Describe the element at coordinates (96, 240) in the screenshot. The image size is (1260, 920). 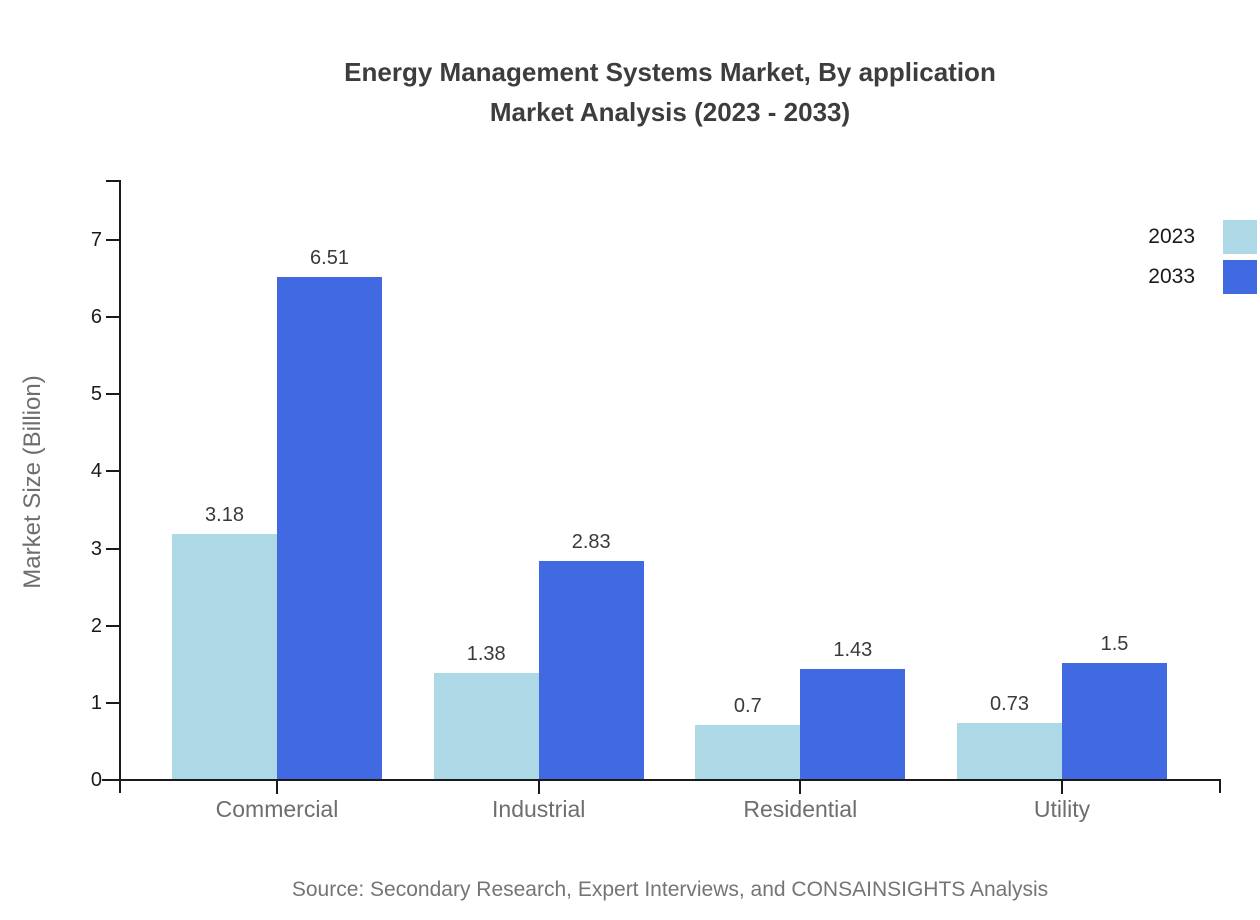
I see `y-tick-label: 7` at that location.